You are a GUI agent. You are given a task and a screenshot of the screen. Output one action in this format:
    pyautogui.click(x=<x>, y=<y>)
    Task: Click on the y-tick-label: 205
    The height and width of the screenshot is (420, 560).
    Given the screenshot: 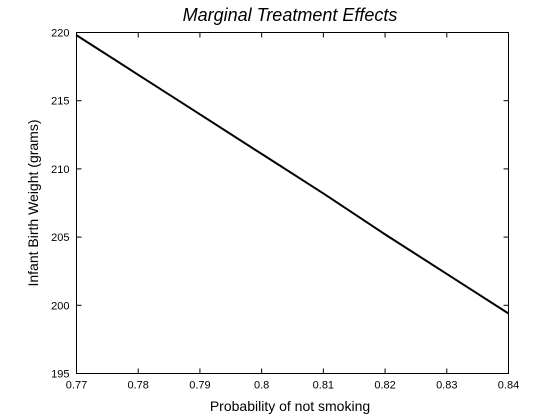 What is the action you would take?
    pyautogui.click(x=60, y=238)
    